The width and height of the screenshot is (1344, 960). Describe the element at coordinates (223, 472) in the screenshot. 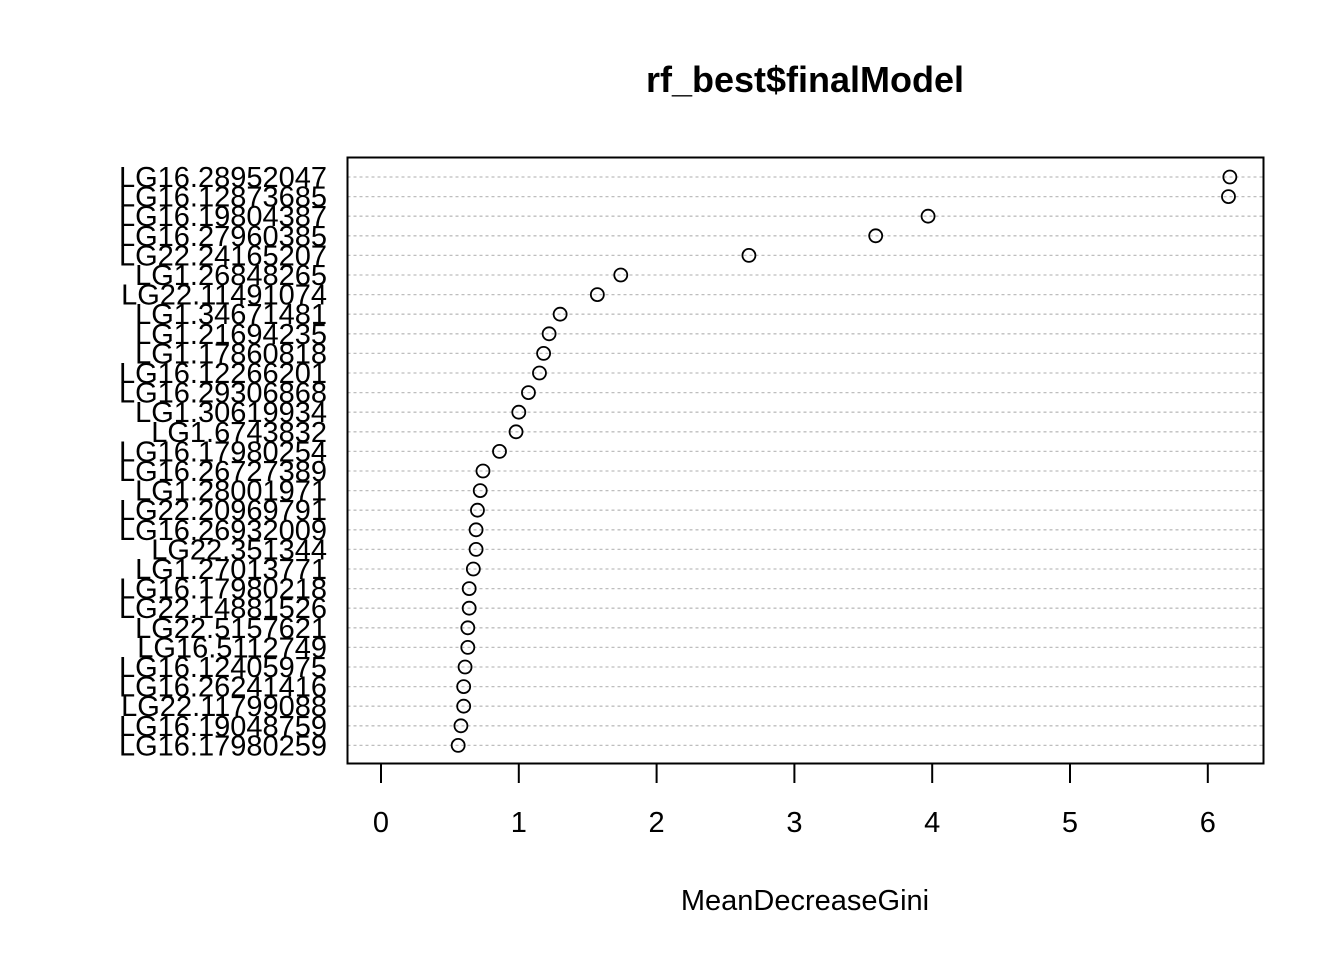

I see `category-label: LG16.26727389` at that location.